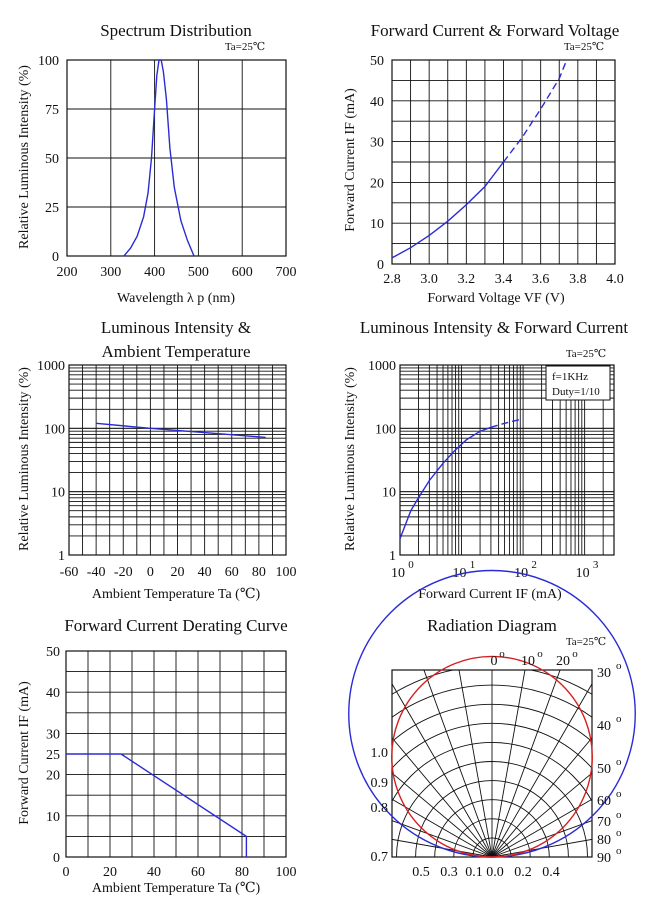 The height and width of the screenshot is (898, 650). What do you see at coordinates (286, 272) in the screenshot?
I see `spectrum-xtick: 700` at bounding box center [286, 272].